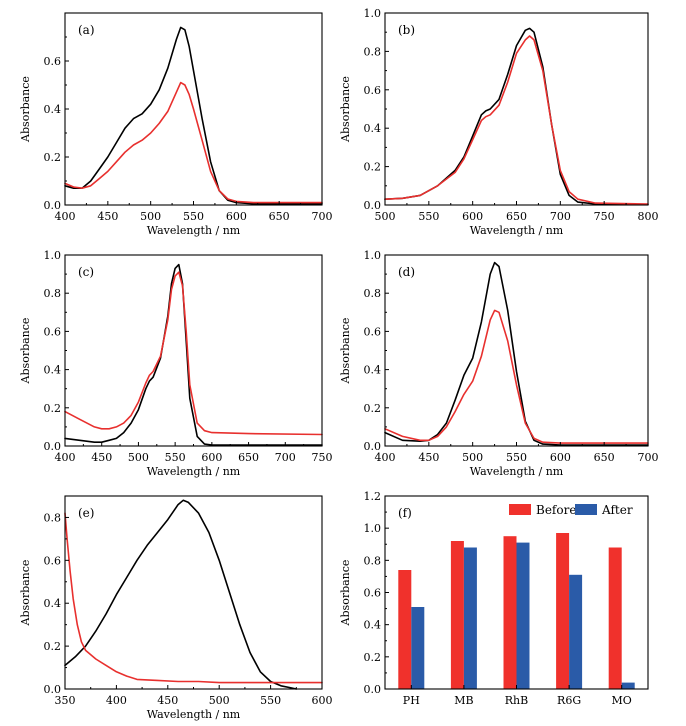 This screenshot has height=726, width=686. What do you see at coordinates (406, 272) in the screenshot?
I see `panel-label: (d)` at bounding box center [406, 272].